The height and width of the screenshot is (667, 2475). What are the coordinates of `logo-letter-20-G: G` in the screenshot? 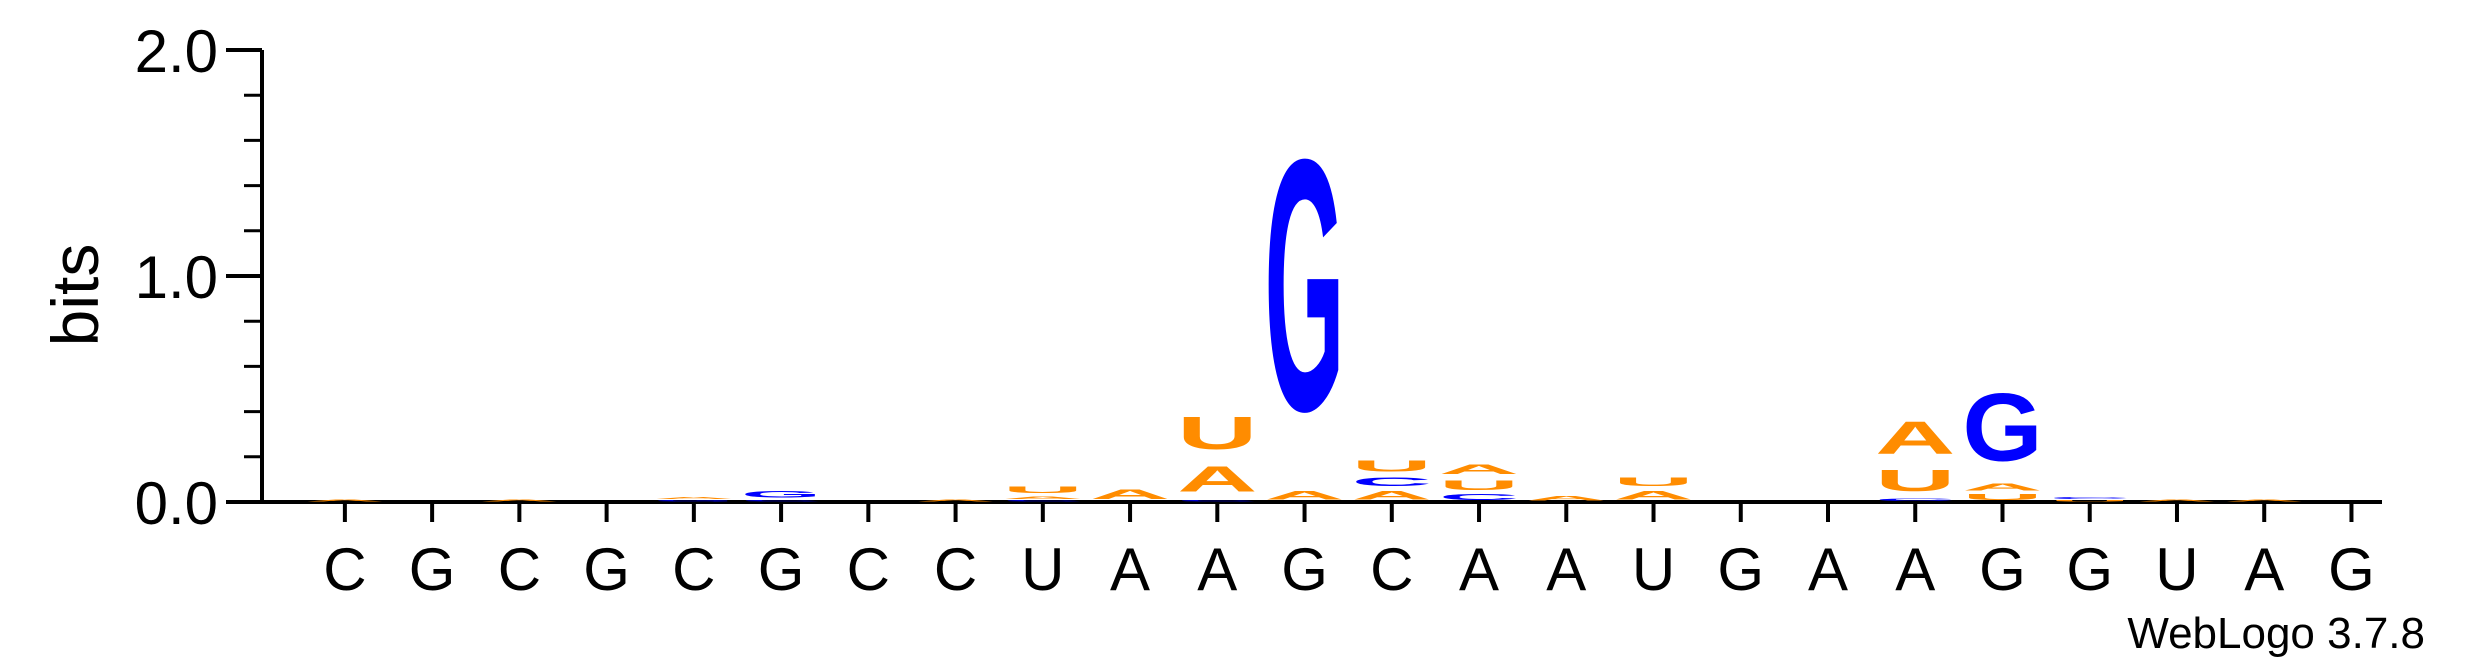 It's located at (2002, 427).